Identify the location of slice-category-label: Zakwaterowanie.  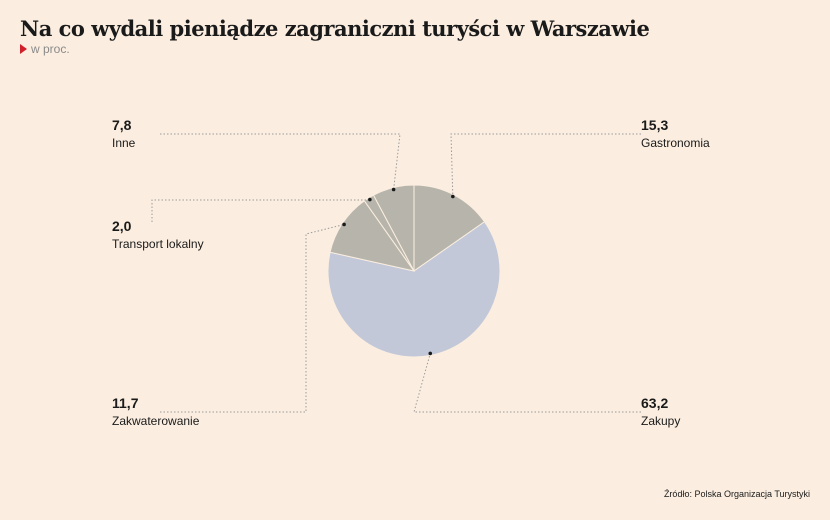
(156, 421).